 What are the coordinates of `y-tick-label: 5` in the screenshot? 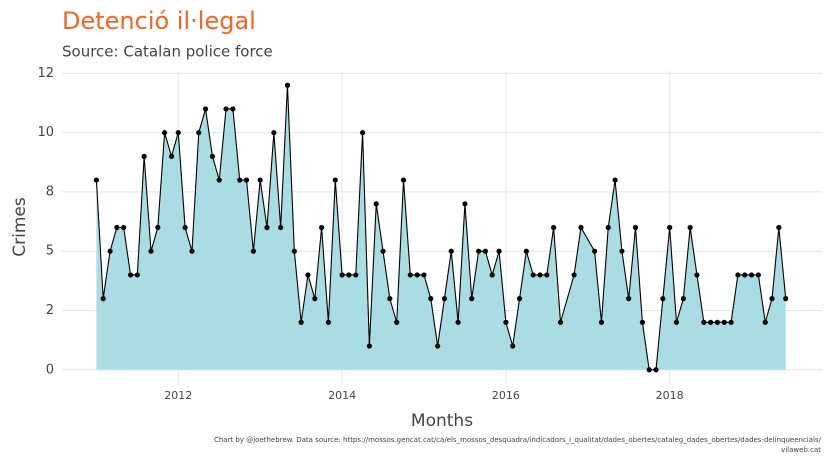 It's located at (50, 251).